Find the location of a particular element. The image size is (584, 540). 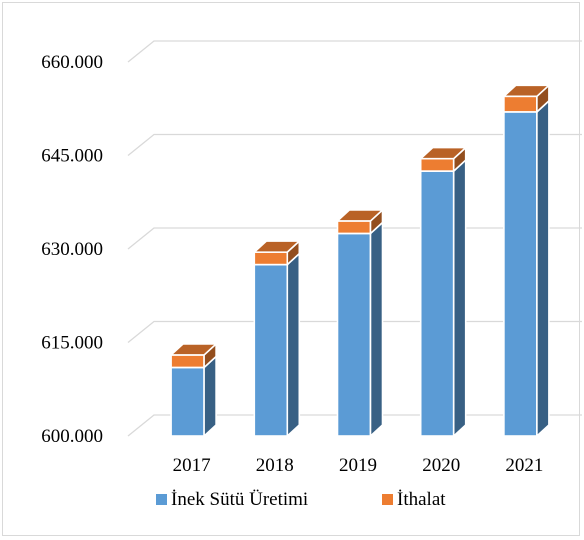

legend-label: İthalat is located at coordinates (421, 499).